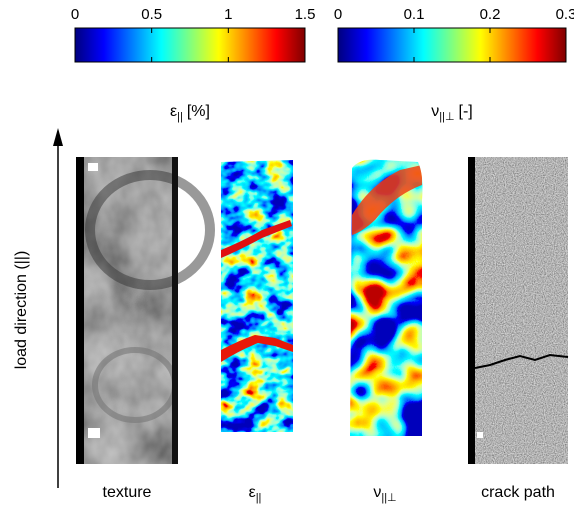 Image resolution: width=574 pixels, height=514 pixels. I want to click on panel-caption: ν||⊥, so click(384, 494).